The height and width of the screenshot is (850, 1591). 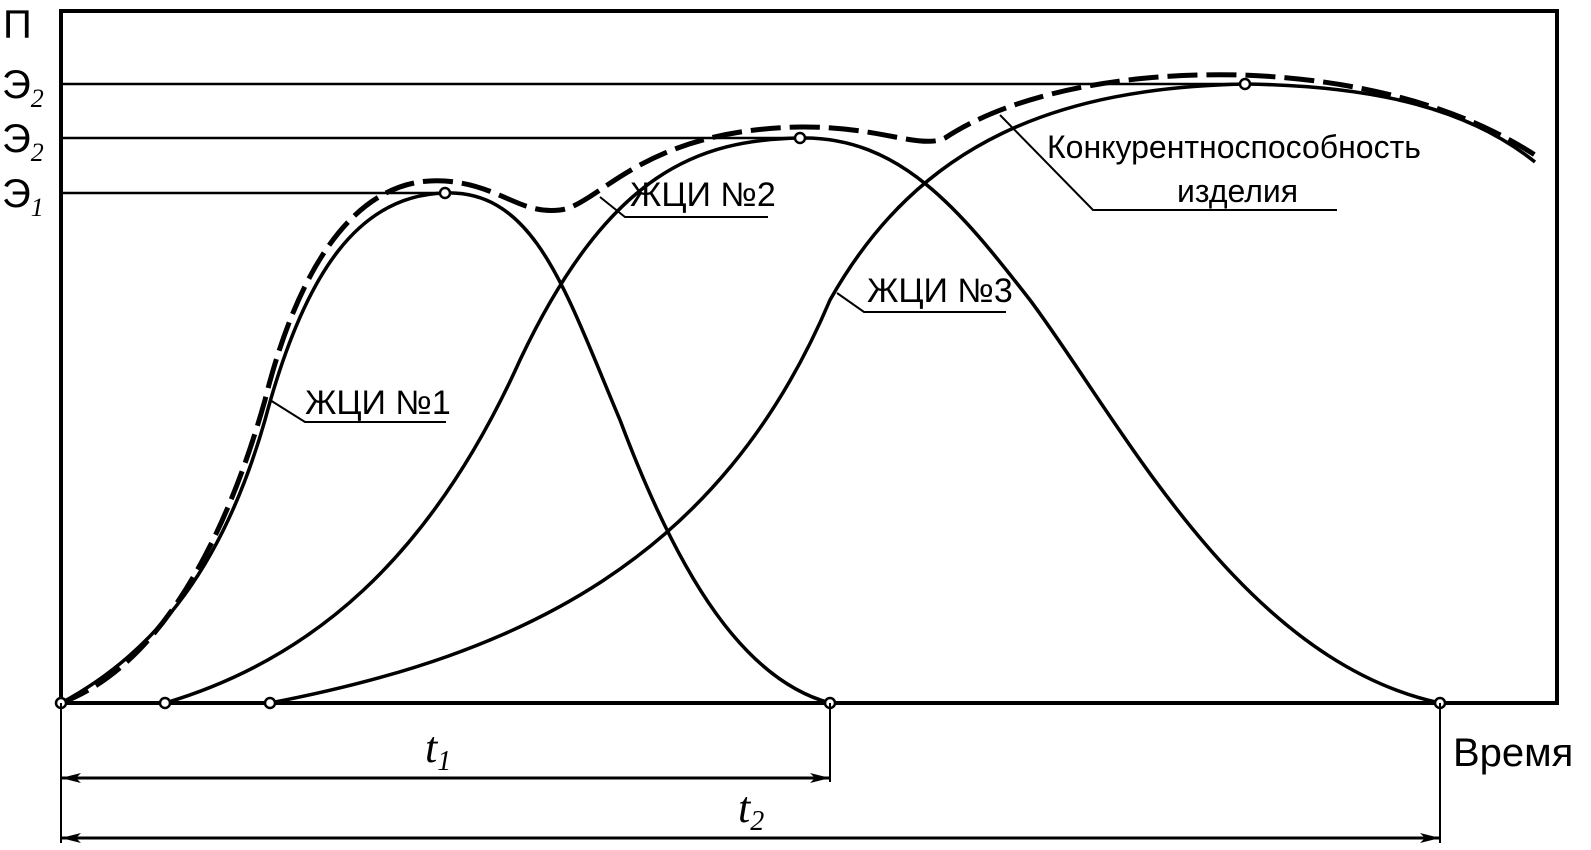 I want to click on leader-line-envelope, so click(x=1168, y=162).